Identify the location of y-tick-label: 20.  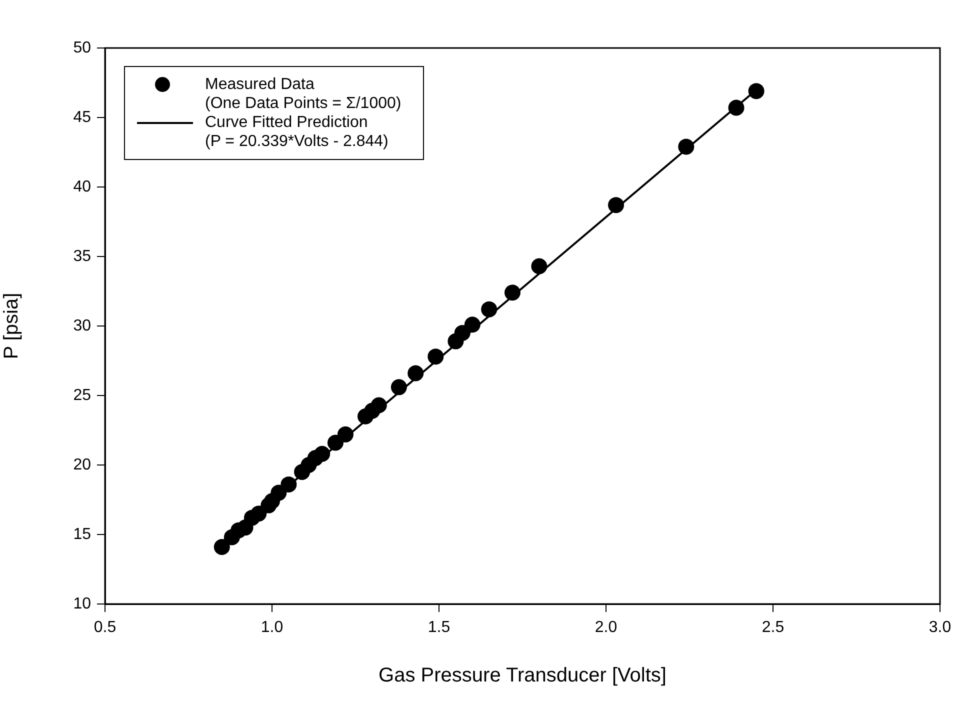
(82, 465).